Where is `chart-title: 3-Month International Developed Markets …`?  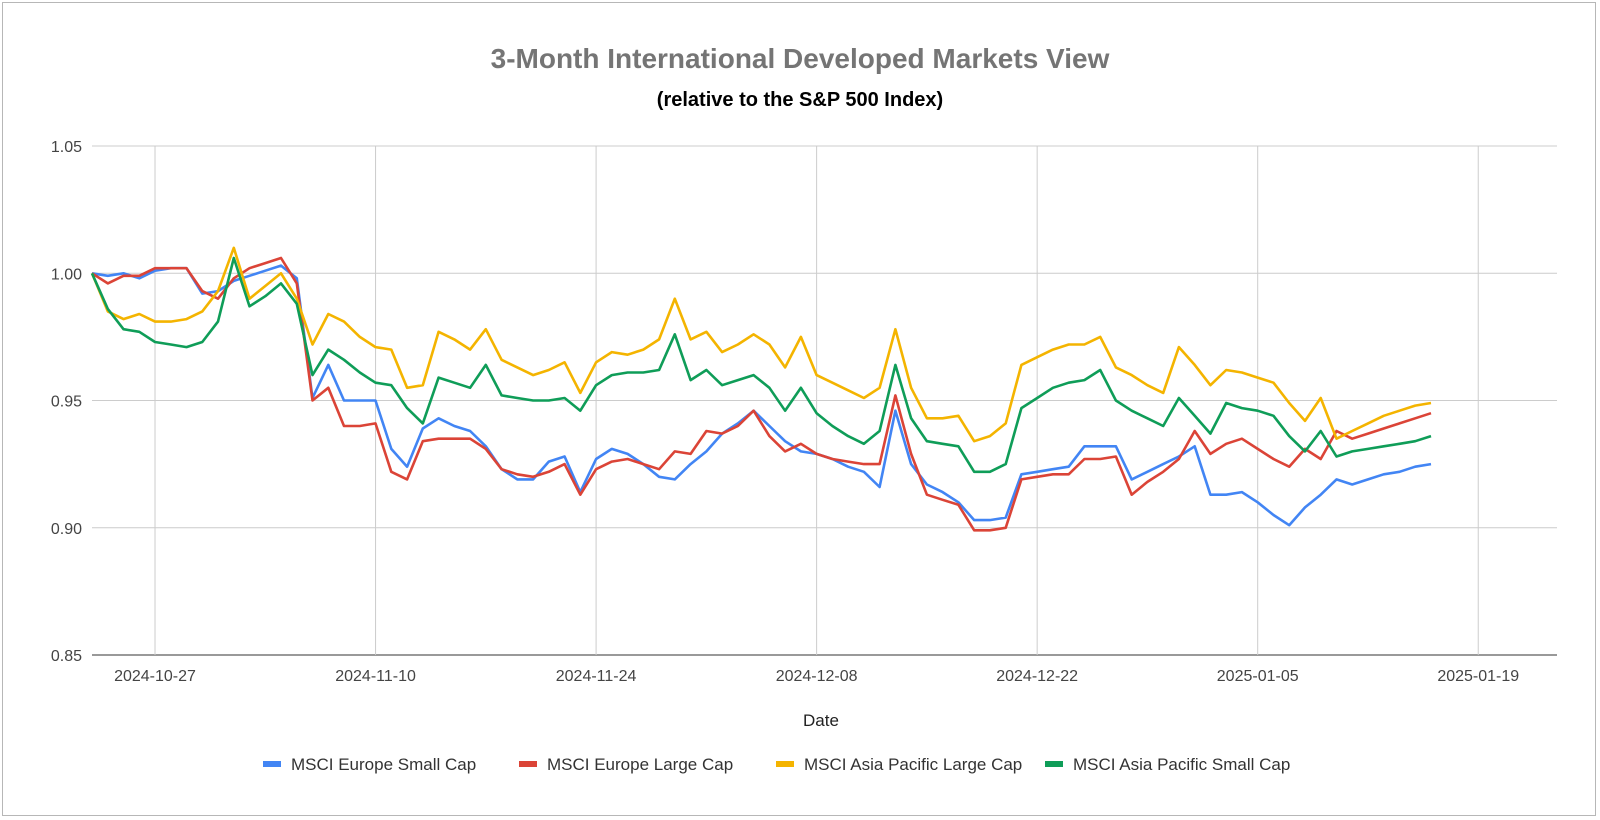
chart-title: 3-Month International Developed Markets … is located at coordinates (800, 58).